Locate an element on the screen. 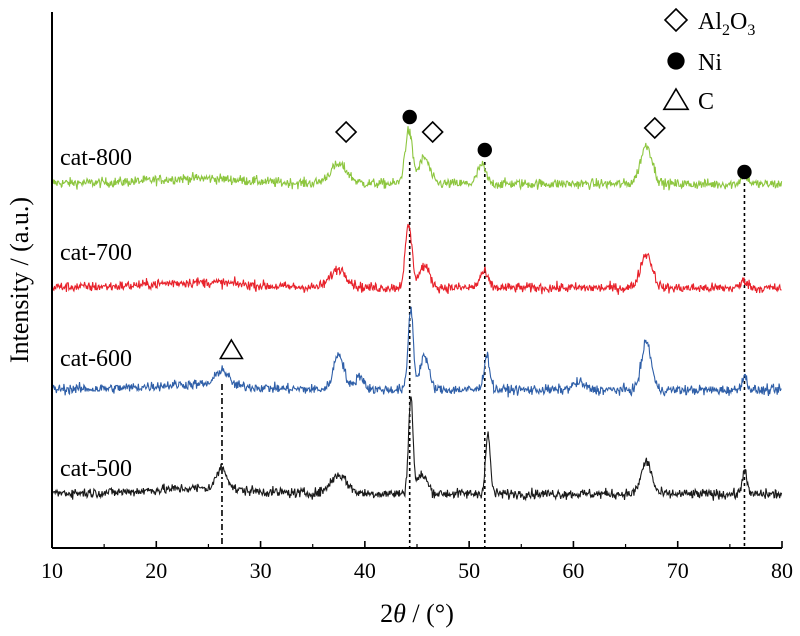 The width and height of the screenshot is (800, 636). x-axis-title: 2θ / (°) is located at coordinates (417, 613).